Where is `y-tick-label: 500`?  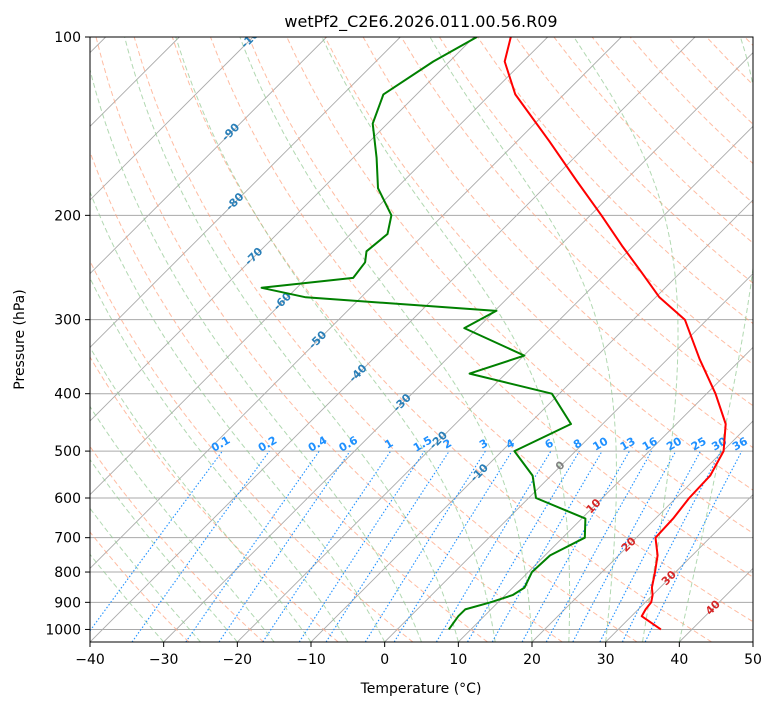 y-tick-label: 500 is located at coordinates (67, 452).